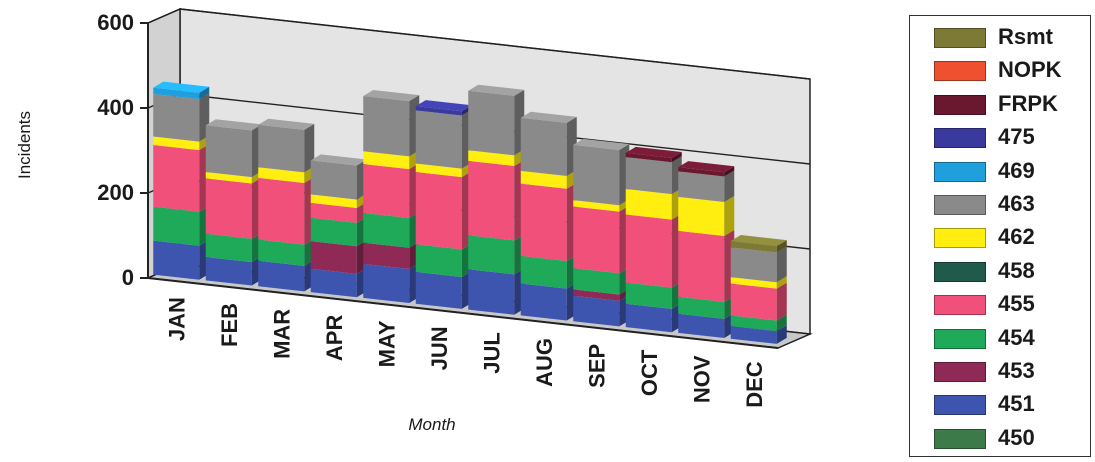  Describe the element at coordinates (1016, 404) in the screenshot. I see `legend-label: 451` at that location.